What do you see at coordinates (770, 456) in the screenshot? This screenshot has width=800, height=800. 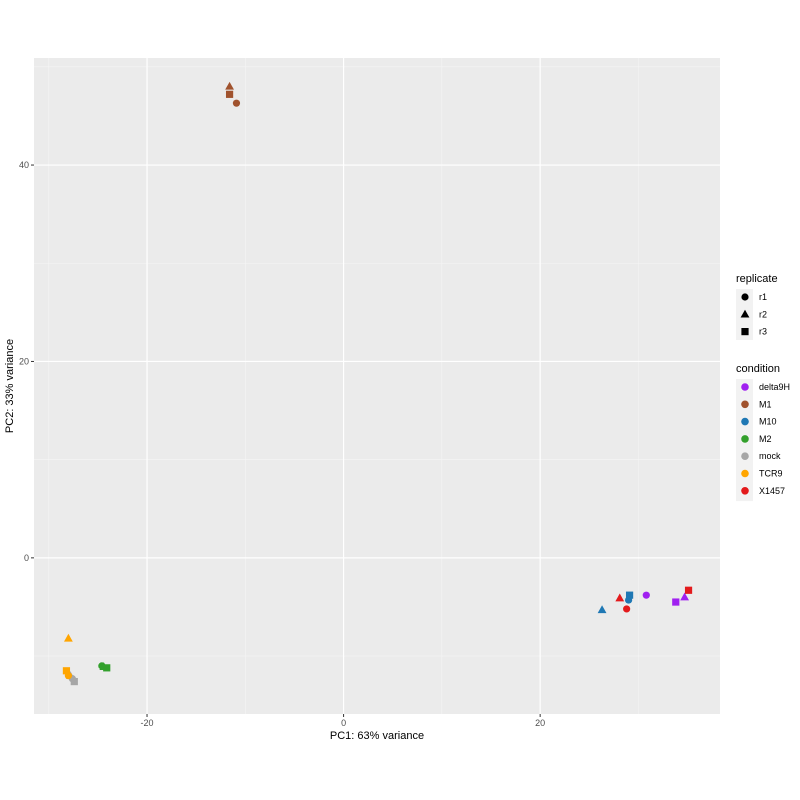 I see `legend-label-mock: mock` at bounding box center [770, 456].